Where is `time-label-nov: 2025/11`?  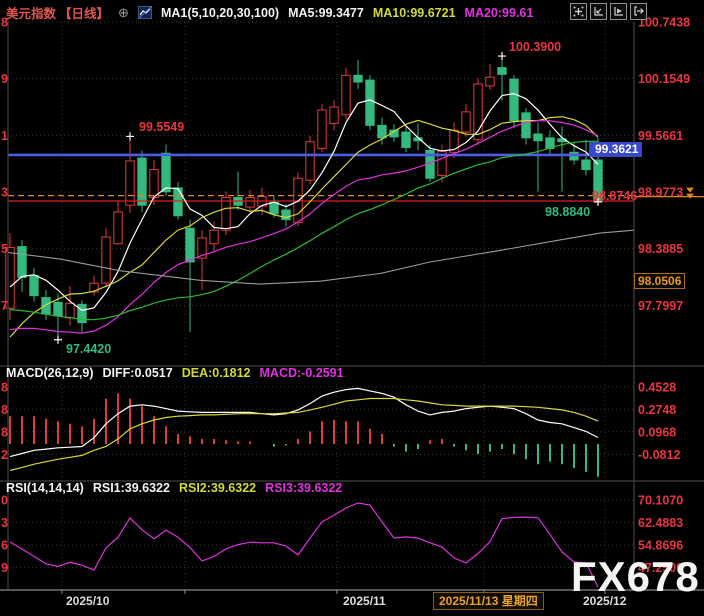
time-label-nov: 2025/11 is located at coordinates (364, 601).